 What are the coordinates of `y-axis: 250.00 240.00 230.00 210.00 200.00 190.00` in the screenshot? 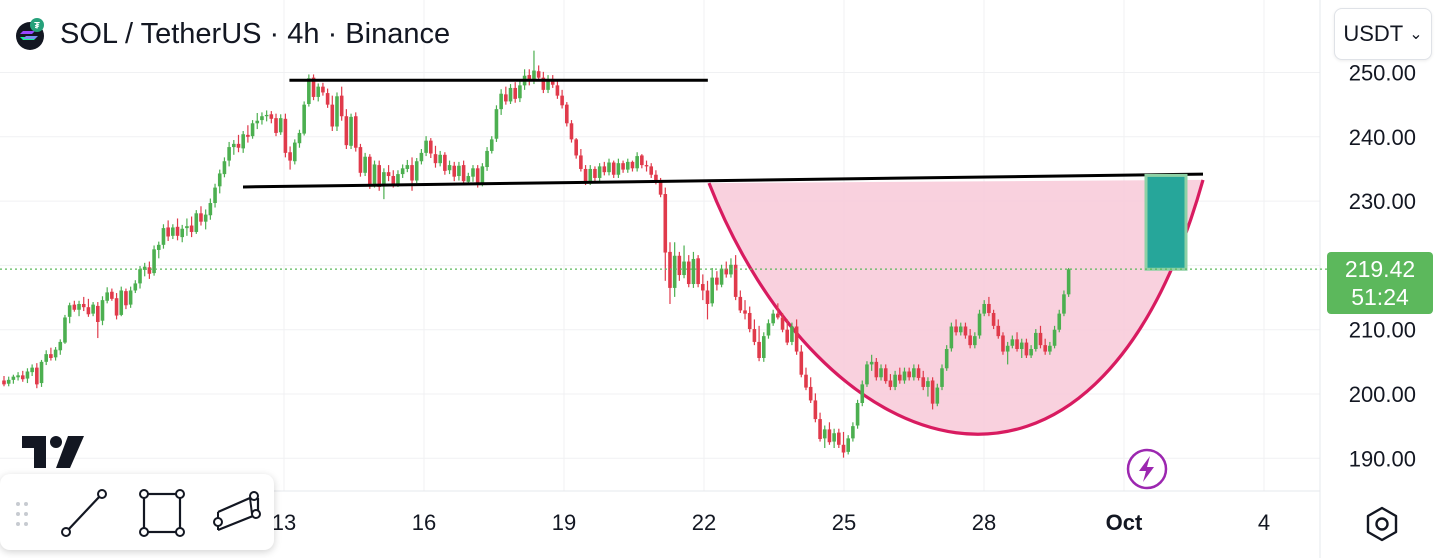 It's located at (1382, 266).